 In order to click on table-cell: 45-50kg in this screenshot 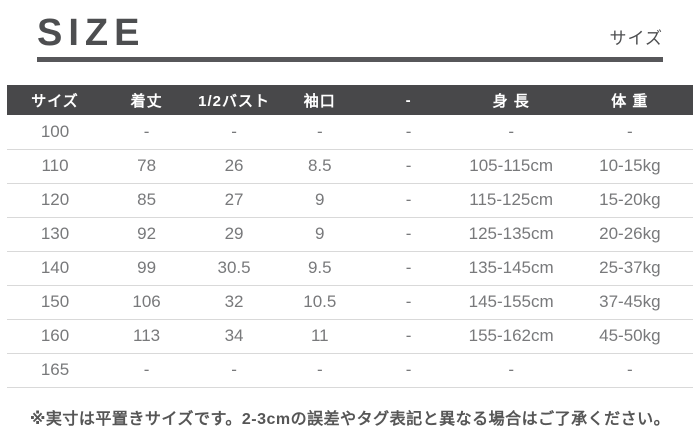, I will do `click(629, 336)`.